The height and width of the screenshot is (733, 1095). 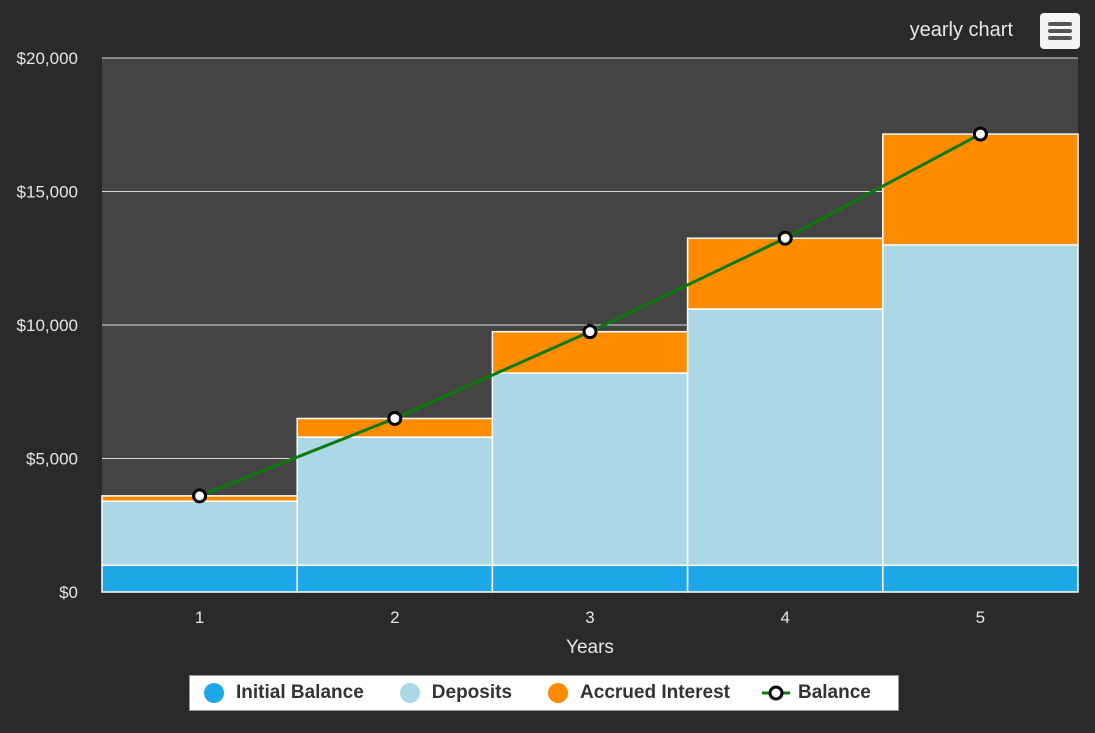 What do you see at coordinates (775, 693) in the screenshot?
I see `legend-marker-balance` at bounding box center [775, 693].